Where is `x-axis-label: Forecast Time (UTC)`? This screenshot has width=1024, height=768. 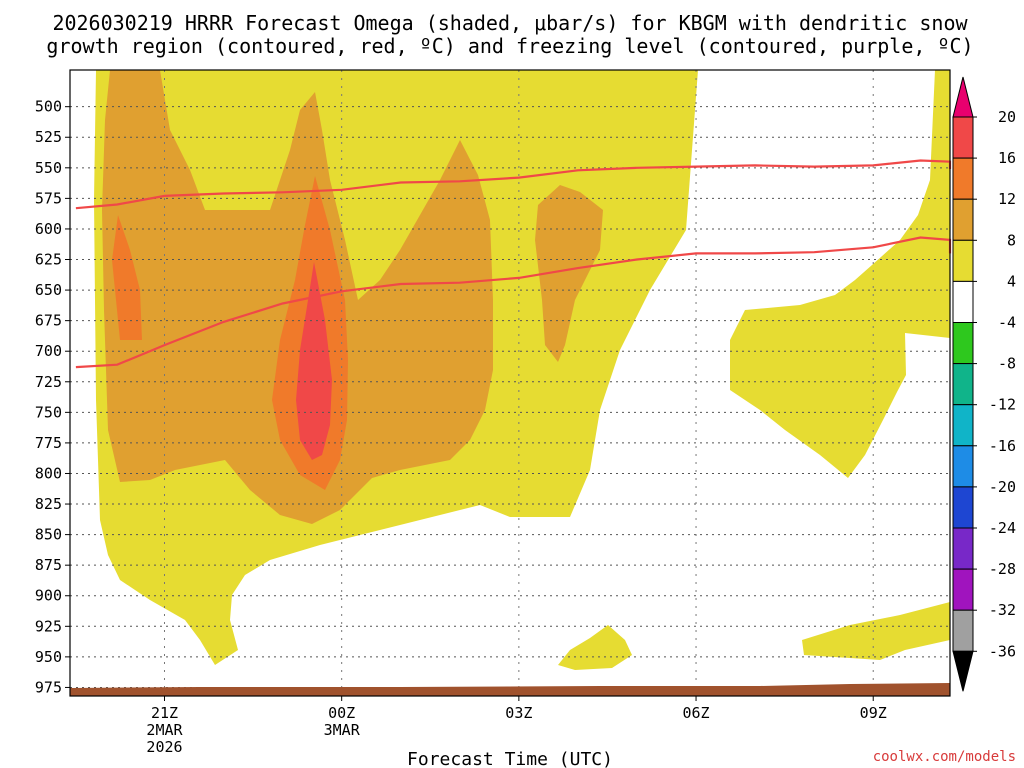
x-axis-label: Forecast Time (UTC) is located at coordinates (510, 758).